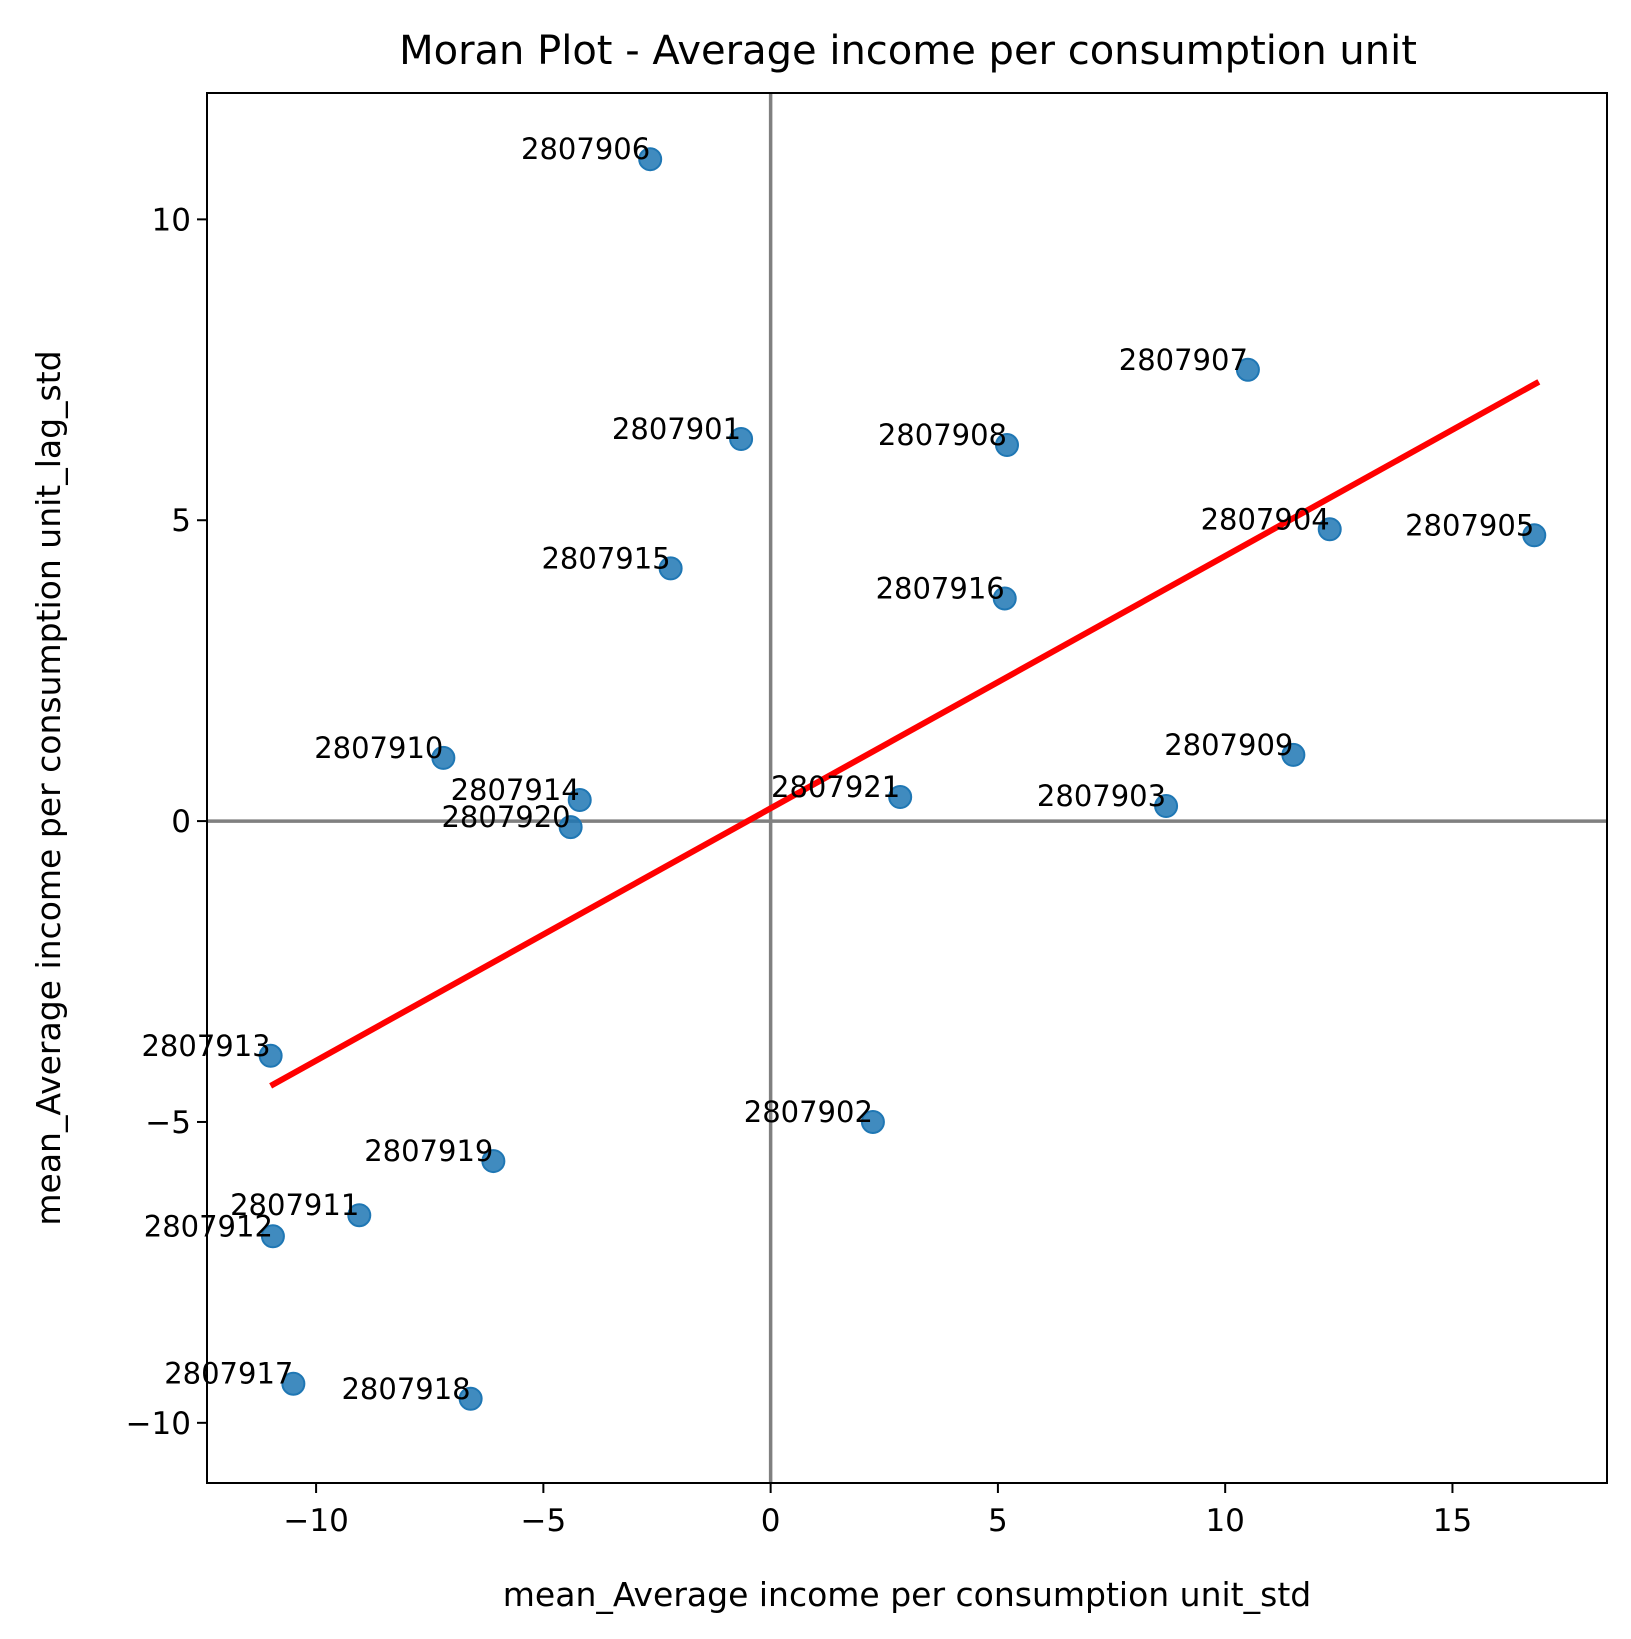 The height and width of the screenshot is (1639, 1631). What do you see at coordinates (998, 1521) in the screenshot?
I see `x-tick-label: 5` at bounding box center [998, 1521].